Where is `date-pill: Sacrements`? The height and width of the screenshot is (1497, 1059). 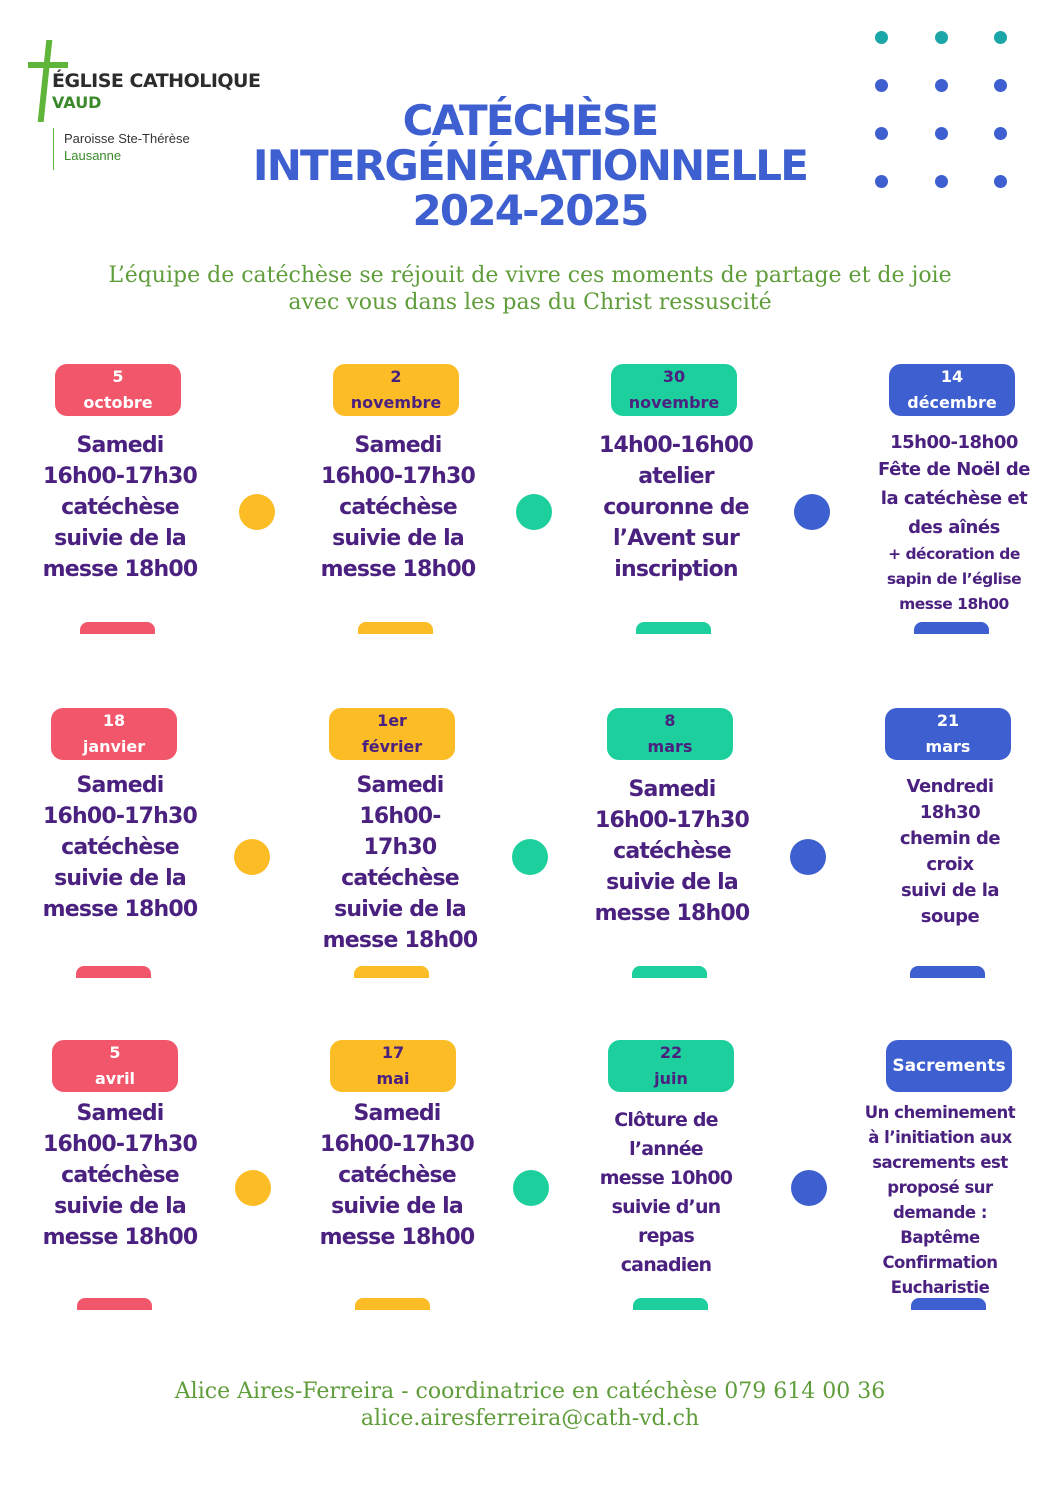
date-pill: Sacrements is located at coordinates (949, 1066).